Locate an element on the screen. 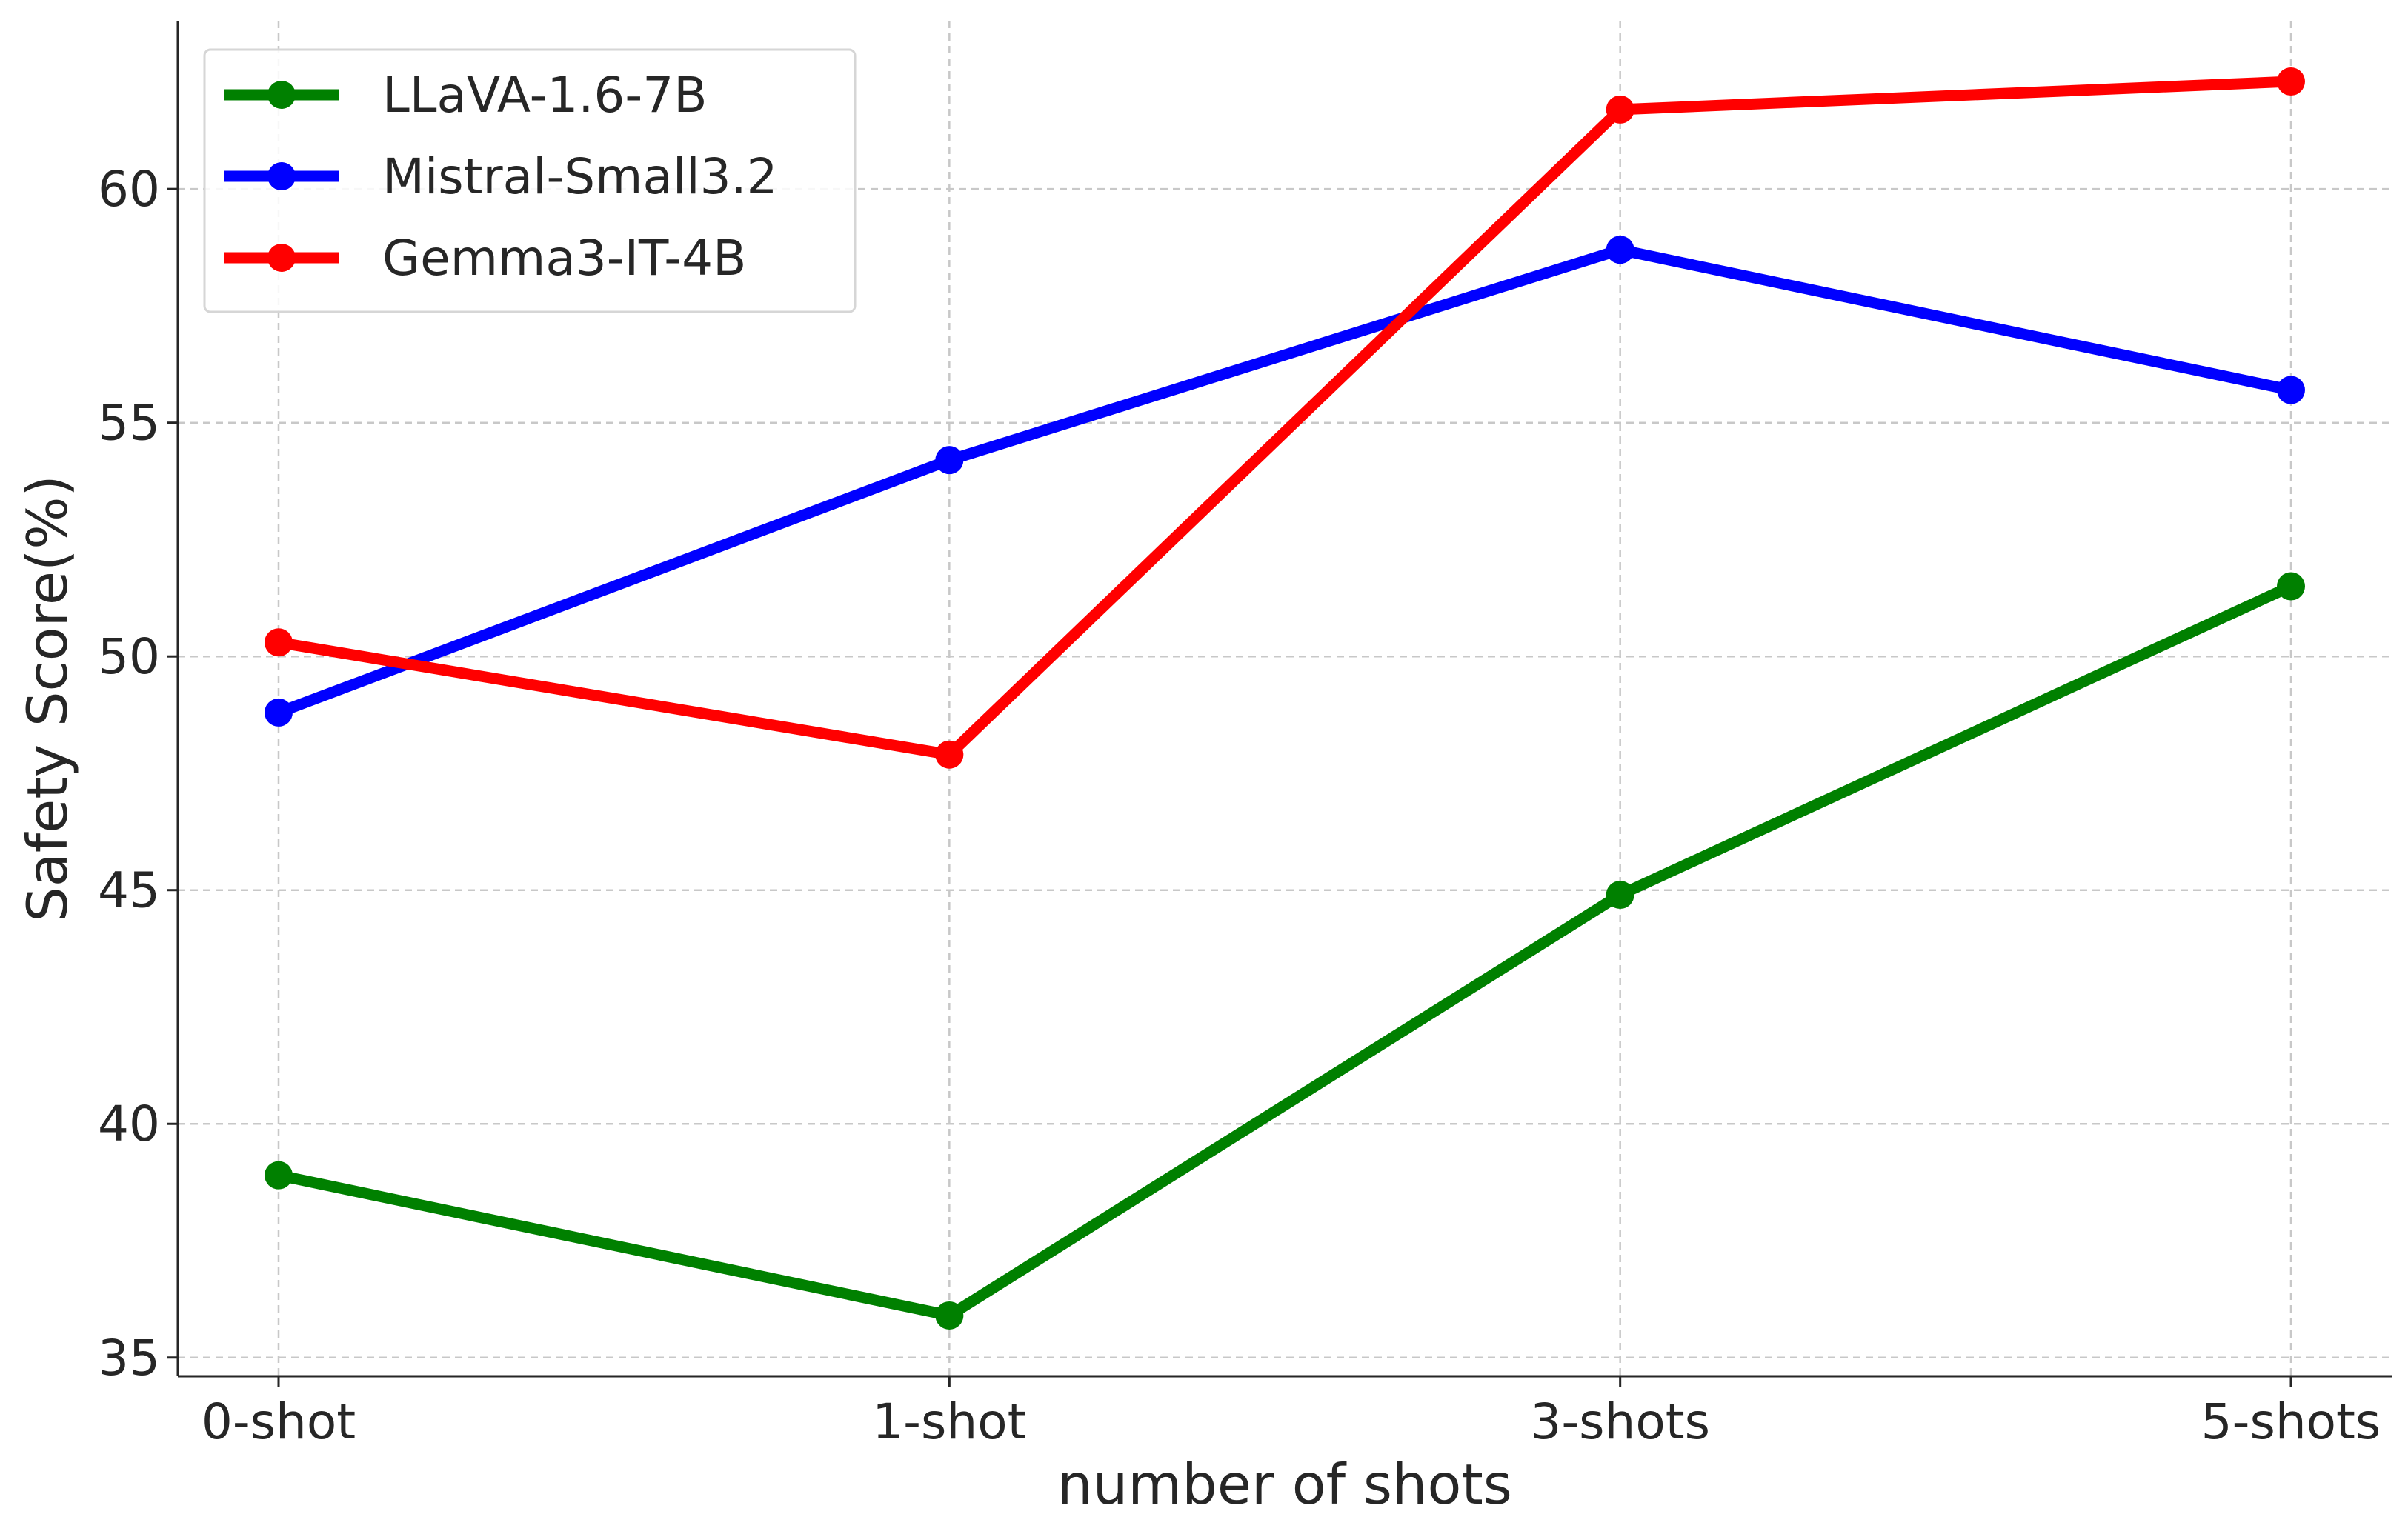 This screenshot has height=1537, width=2408. legend-label: LLaVA-1.6-7B is located at coordinates (544, 95).